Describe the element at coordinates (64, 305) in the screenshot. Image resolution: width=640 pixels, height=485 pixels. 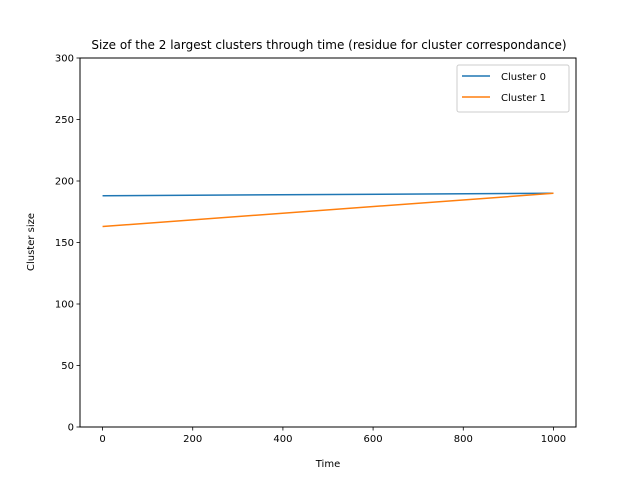
I see `y-tick-label: 100` at that location.